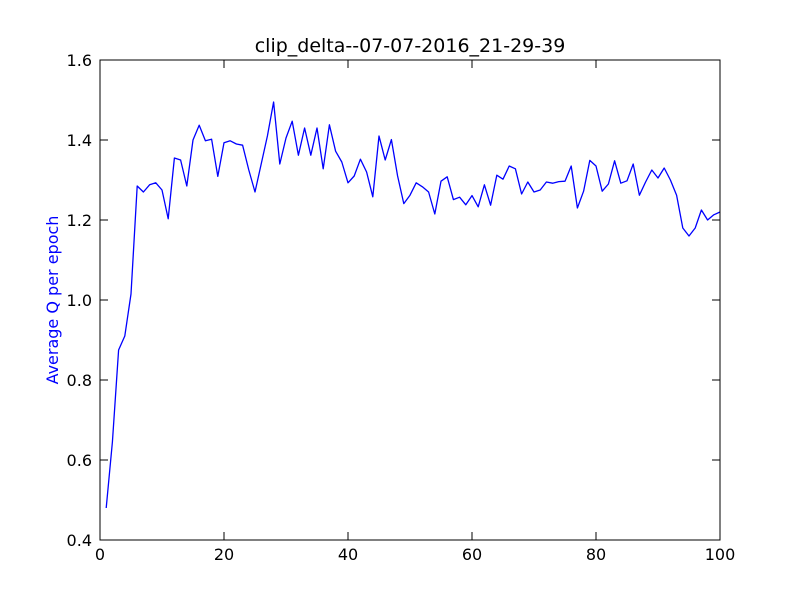  I want to click on y-tick-label: 0.8, so click(79, 380).